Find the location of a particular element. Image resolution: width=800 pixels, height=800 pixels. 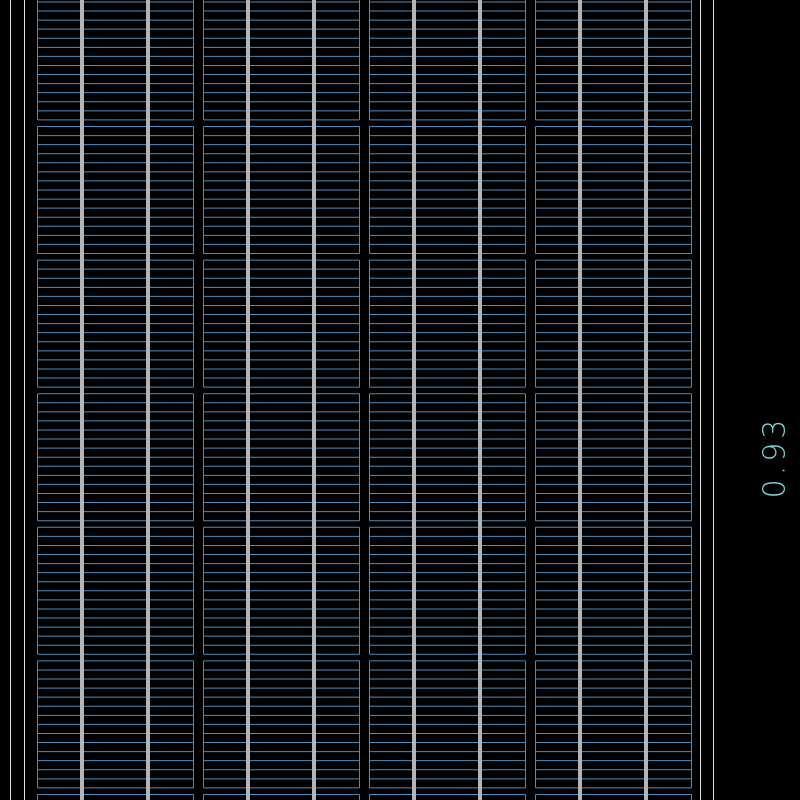

dimension-label: 0.93 is located at coordinates (775, 457).